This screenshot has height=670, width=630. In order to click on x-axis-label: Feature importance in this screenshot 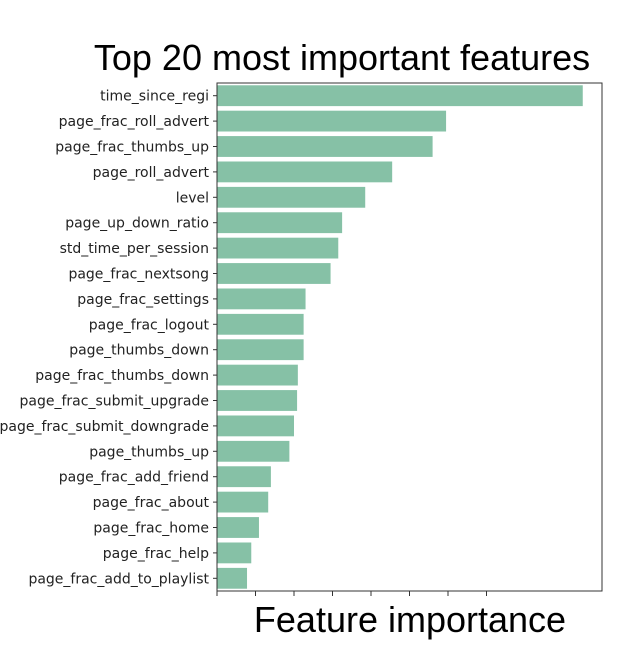, I will do `click(410, 619)`.